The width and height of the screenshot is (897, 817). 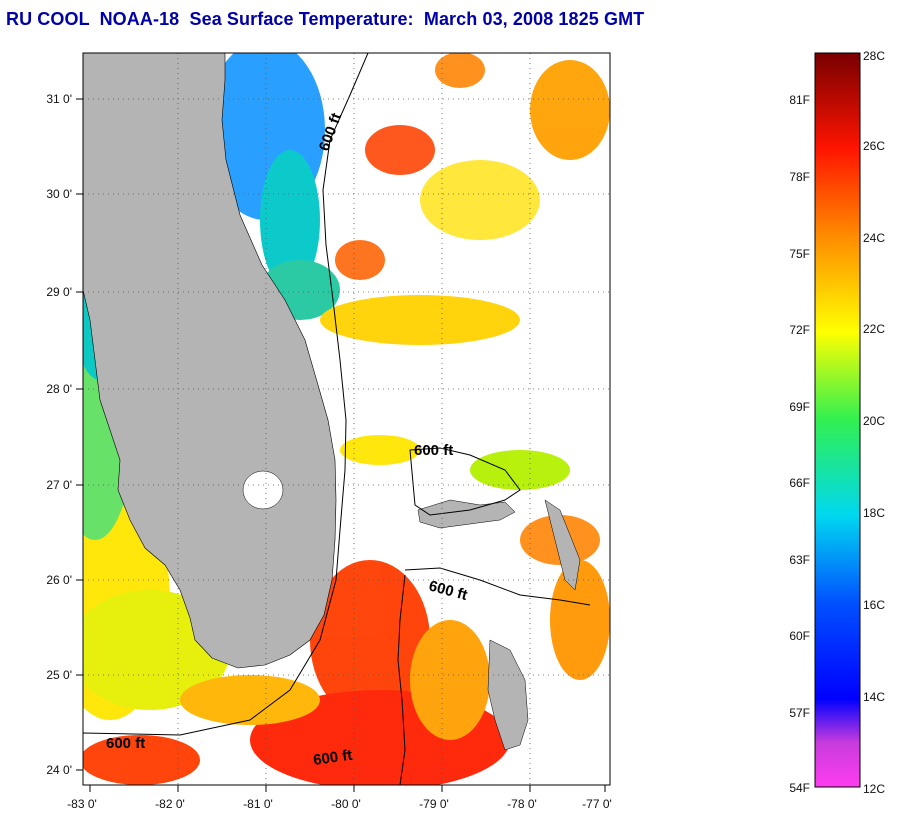 What do you see at coordinates (82, 804) in the screenshot?
I see `x-tick-label: -83 0'` at bounding box center [82, 804].